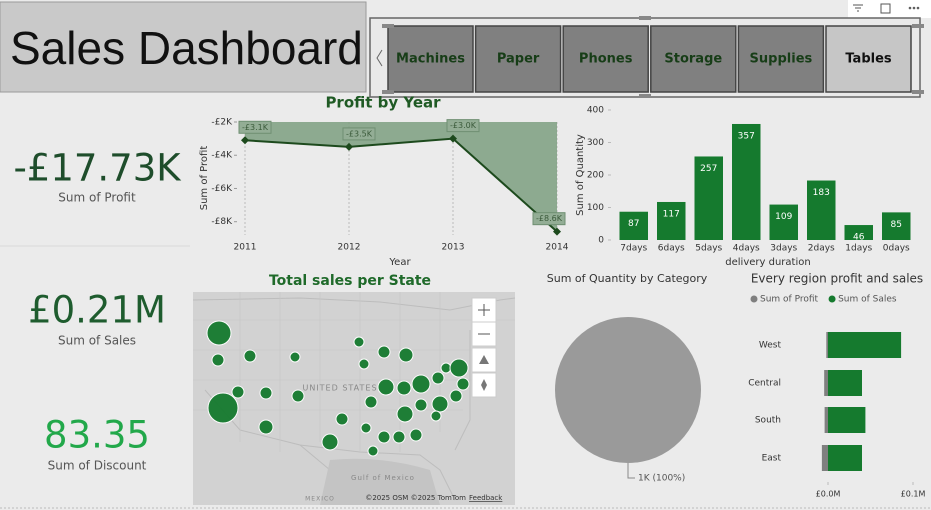  I want to click on y-tick-label: 300, so click(595, 143).